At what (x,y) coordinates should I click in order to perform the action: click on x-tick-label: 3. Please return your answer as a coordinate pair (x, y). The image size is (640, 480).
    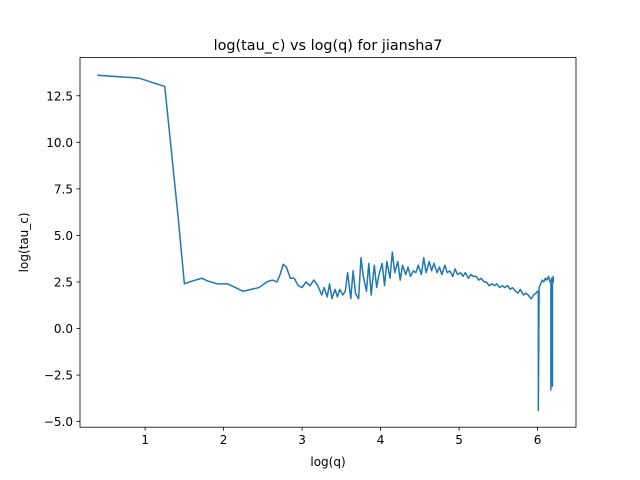
    Looking at the image, I should click on (302, 440).